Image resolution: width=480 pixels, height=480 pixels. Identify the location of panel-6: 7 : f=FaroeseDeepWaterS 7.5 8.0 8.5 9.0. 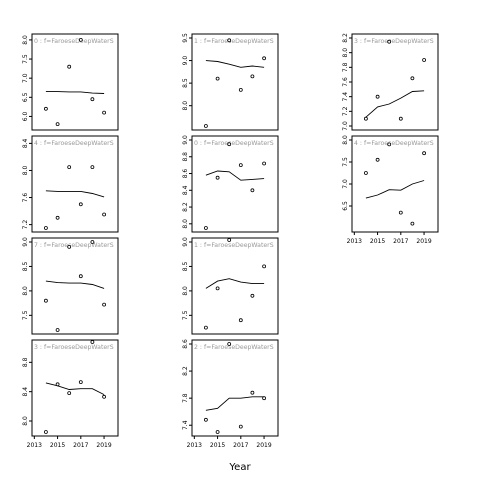
(70, 286).